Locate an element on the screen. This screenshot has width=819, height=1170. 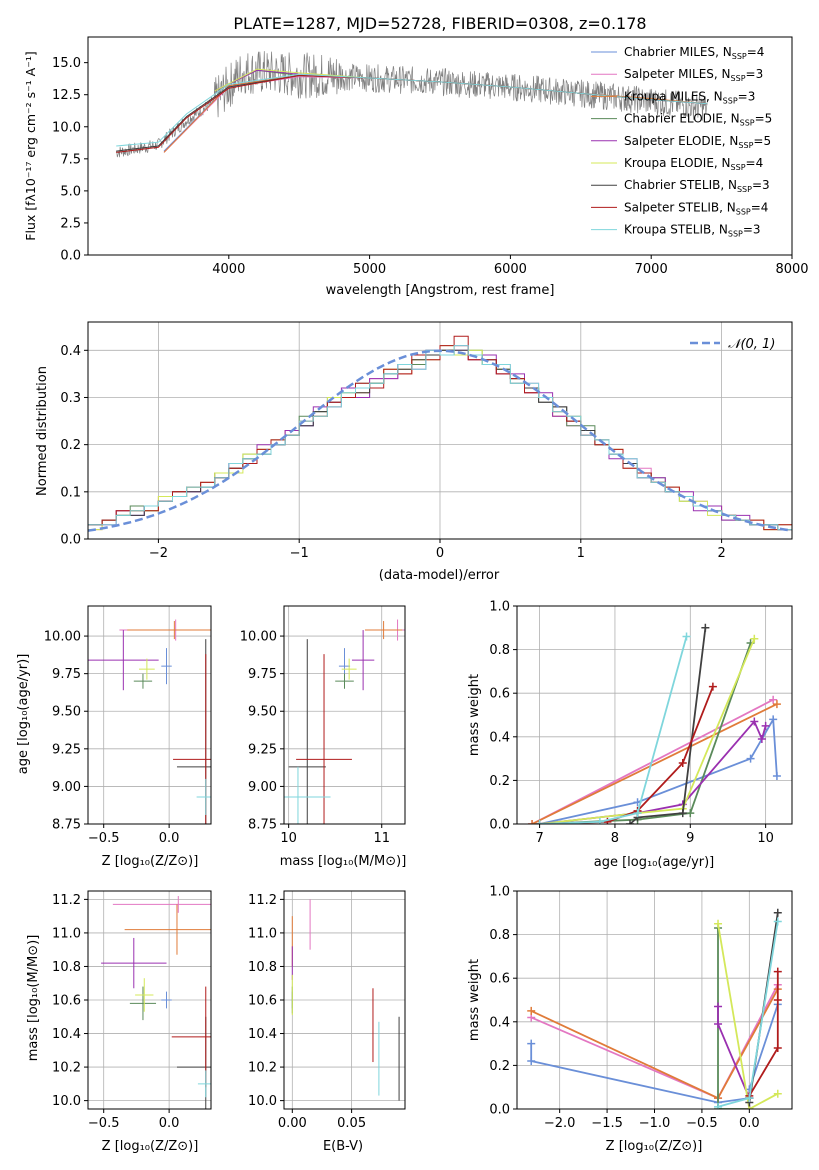
spectrum-plot-area is located at coordinates (411, 104).